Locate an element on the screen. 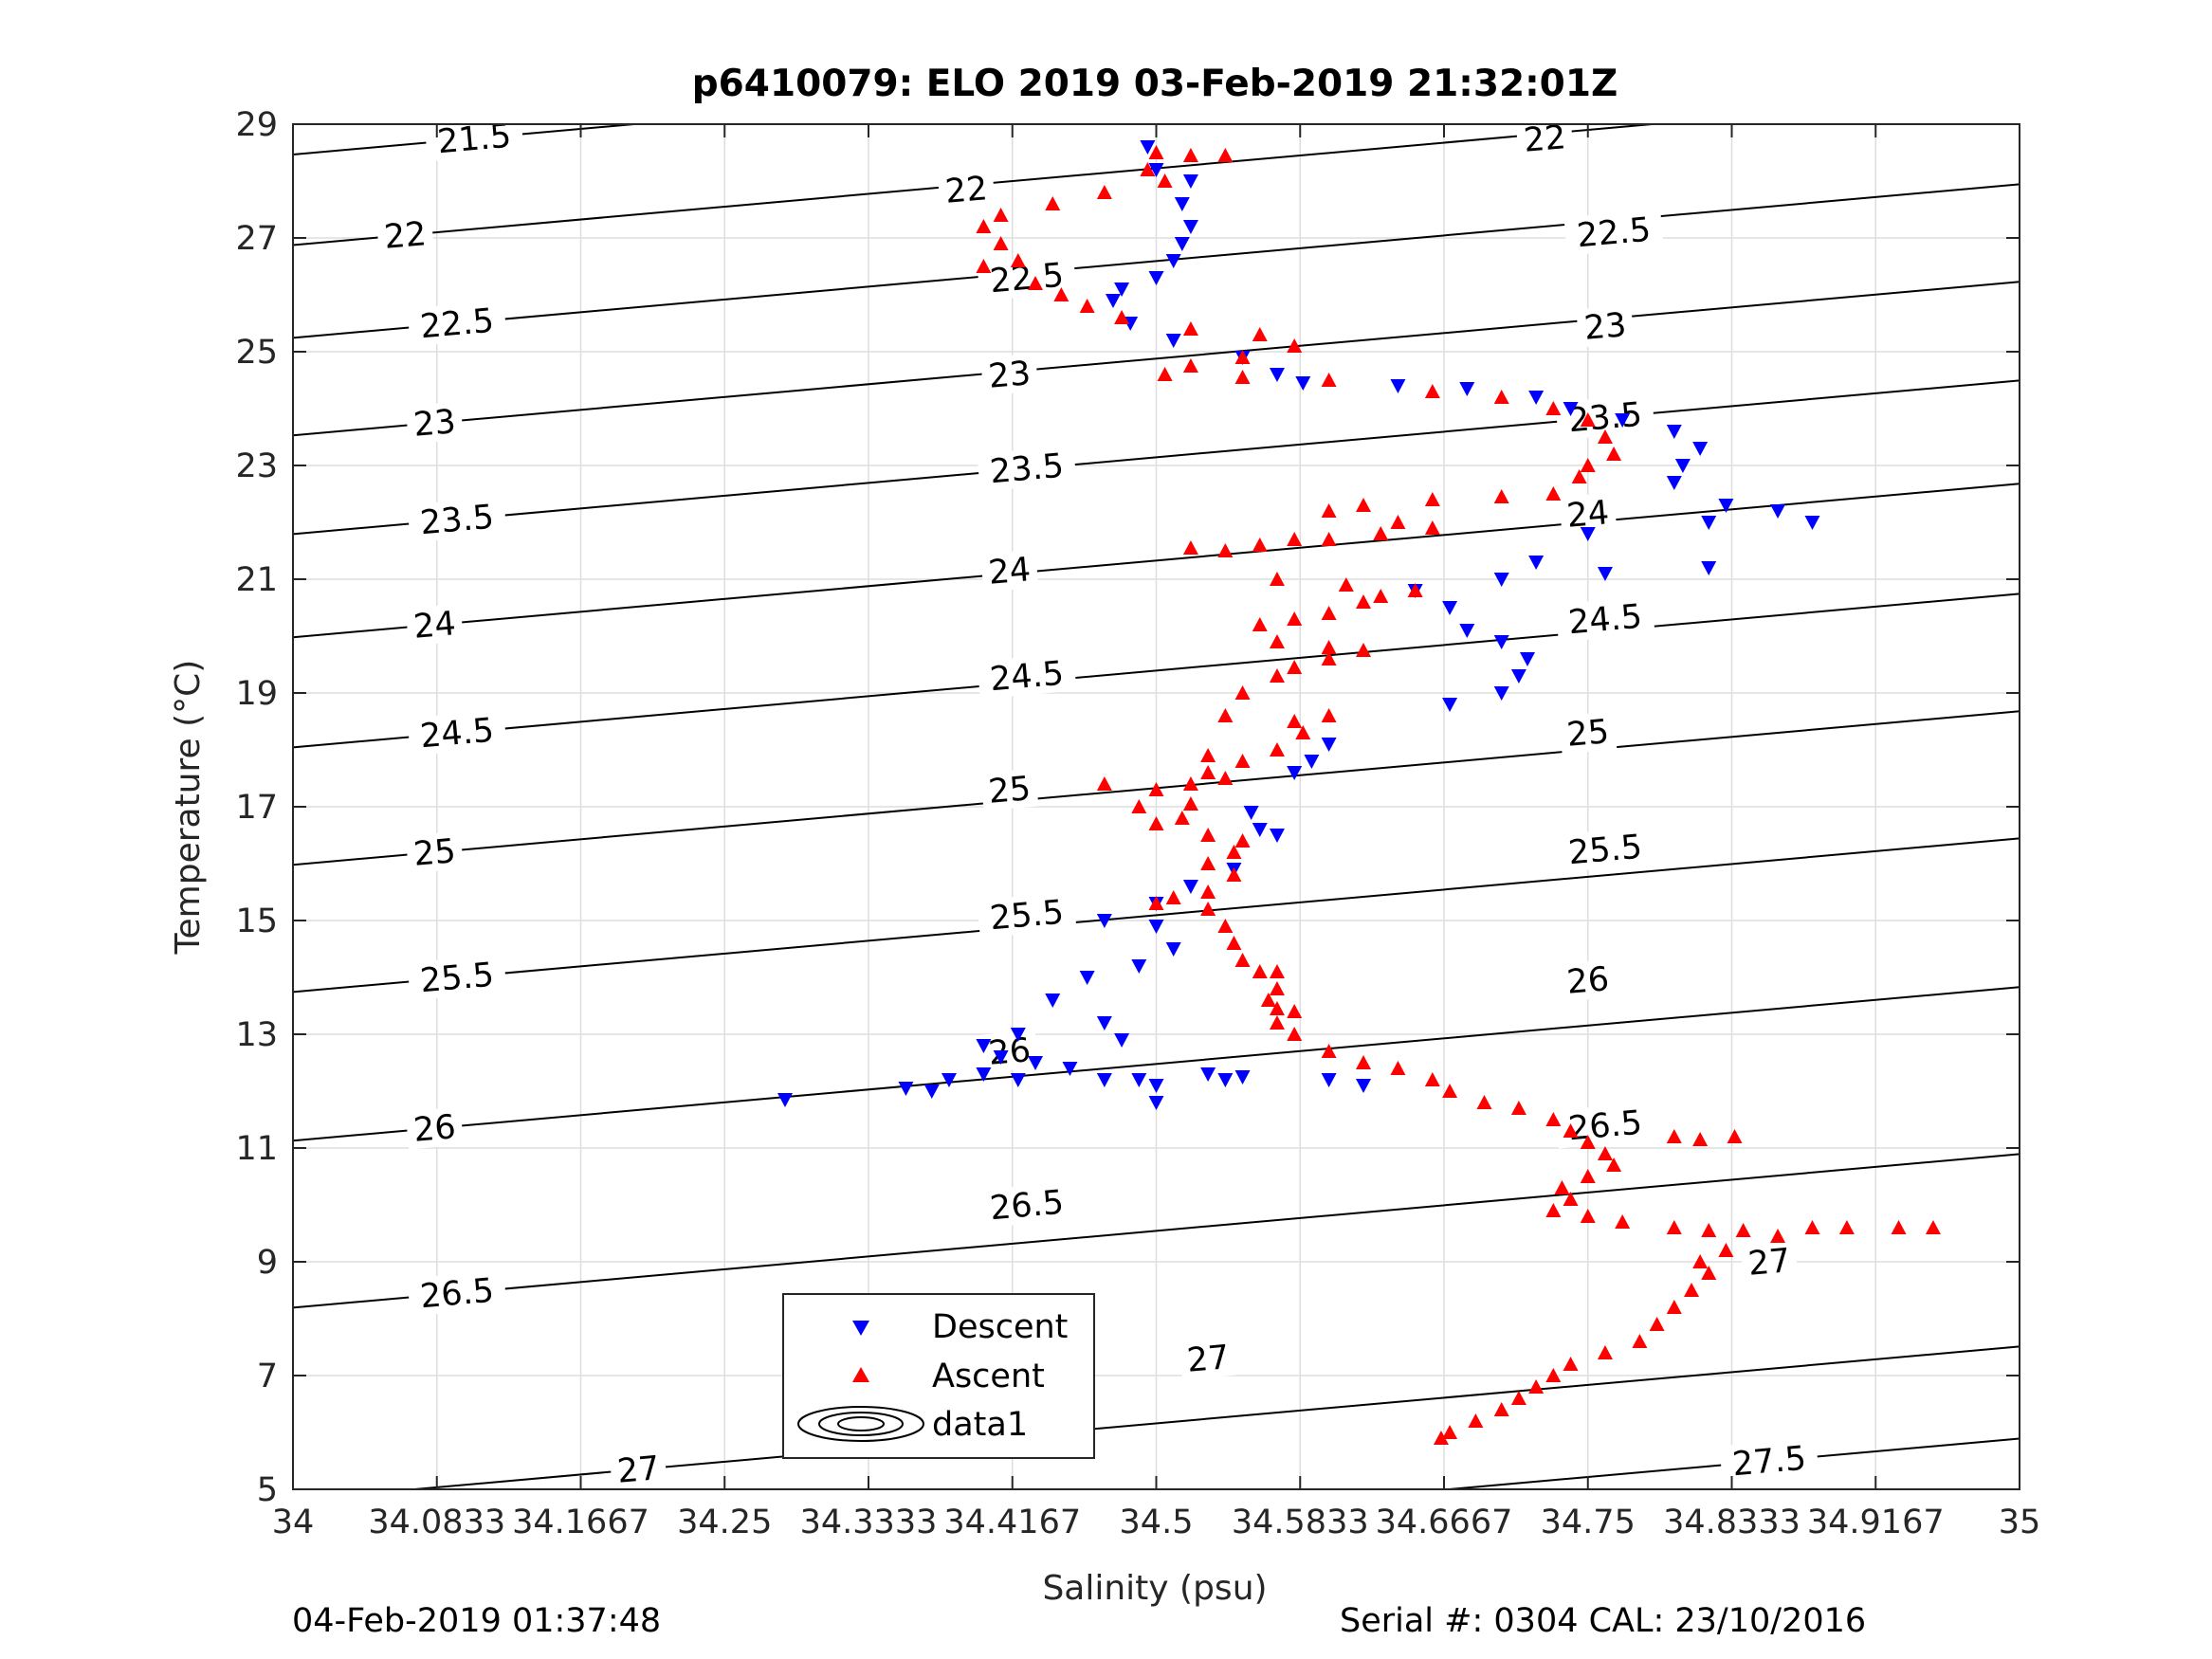 The height and width of the screenshot is (1659, 2212). legend-box is located at coordinates (938, 1376).